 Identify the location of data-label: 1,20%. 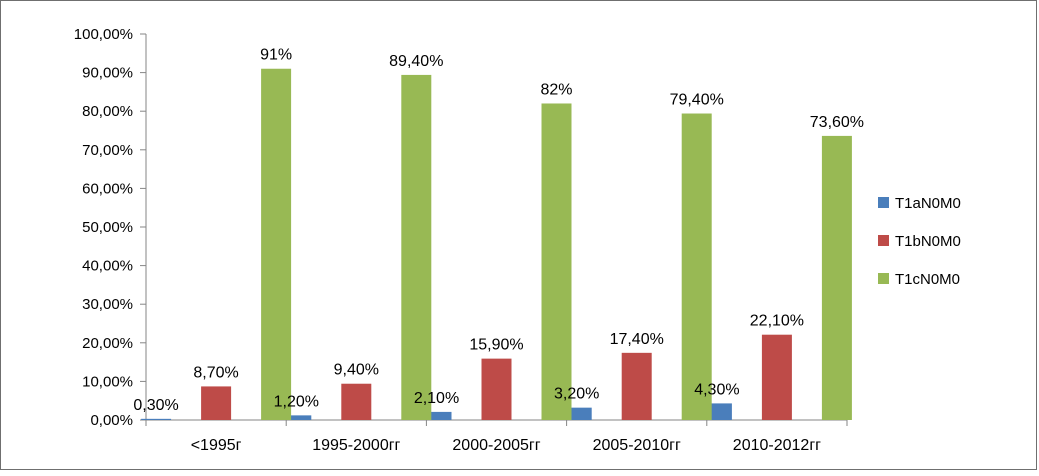
(296, 401).